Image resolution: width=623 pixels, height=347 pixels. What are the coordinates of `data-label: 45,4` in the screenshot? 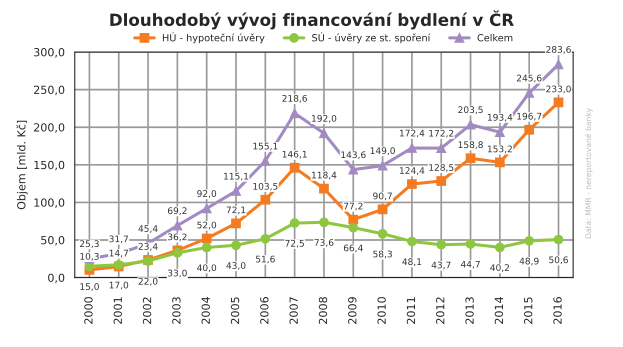 It's located at (148, 229).